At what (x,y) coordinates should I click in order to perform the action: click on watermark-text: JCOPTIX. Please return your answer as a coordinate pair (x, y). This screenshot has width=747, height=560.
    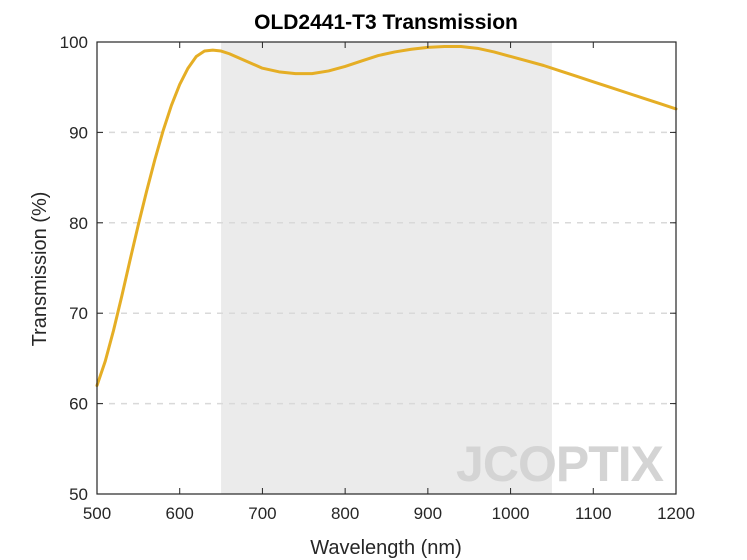
    Looking at the image, I should click on (560, 464).